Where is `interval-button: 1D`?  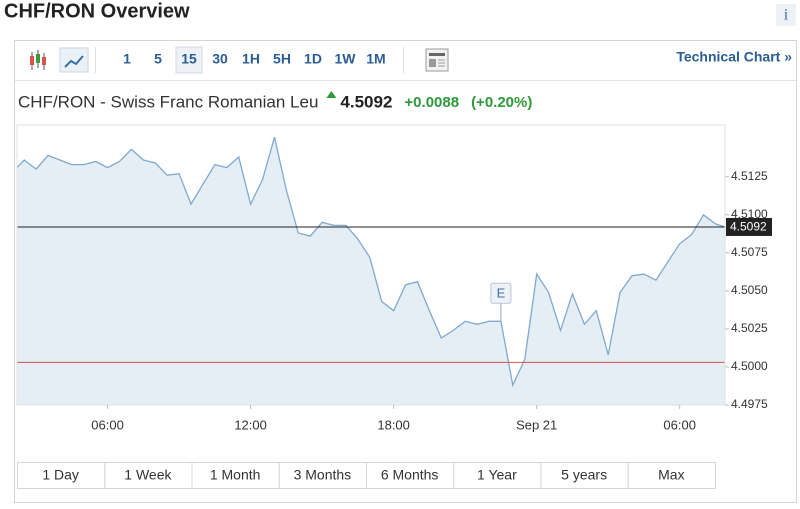
interval-button: 1D is located at coordinates (313, 59).